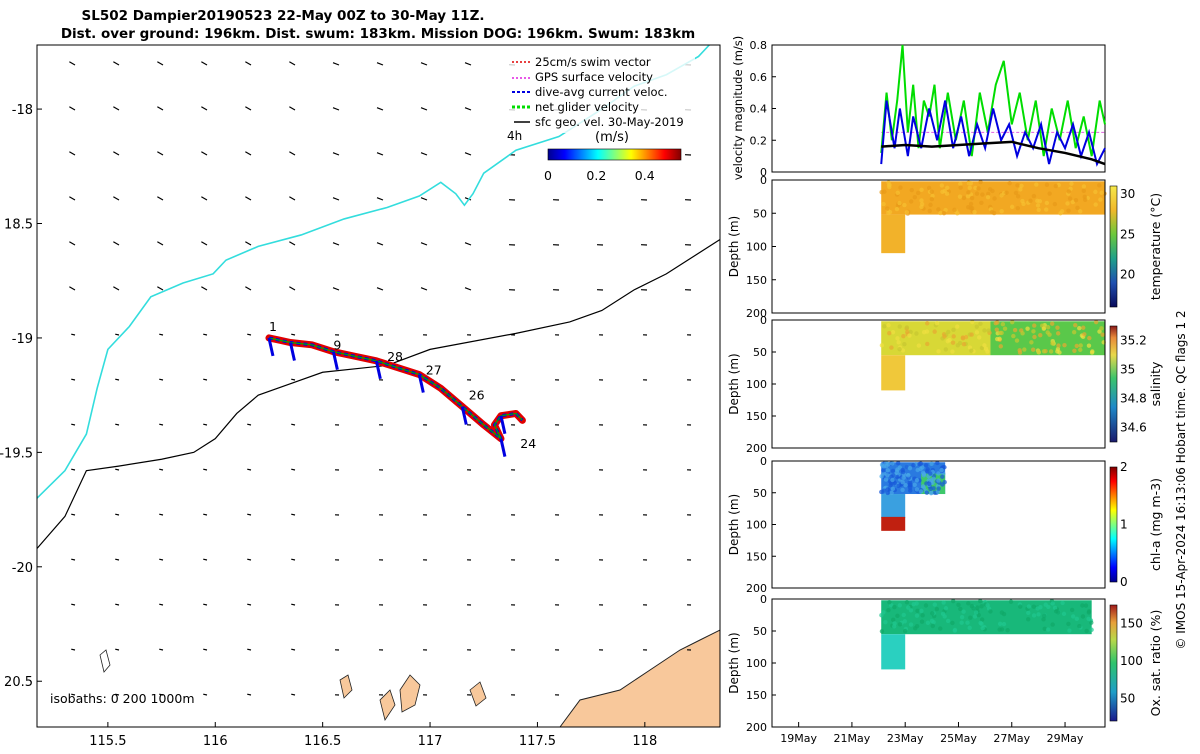 The image size is (1200, 754). I want to click on section-y-tick-label: 0, so click(763, 180).